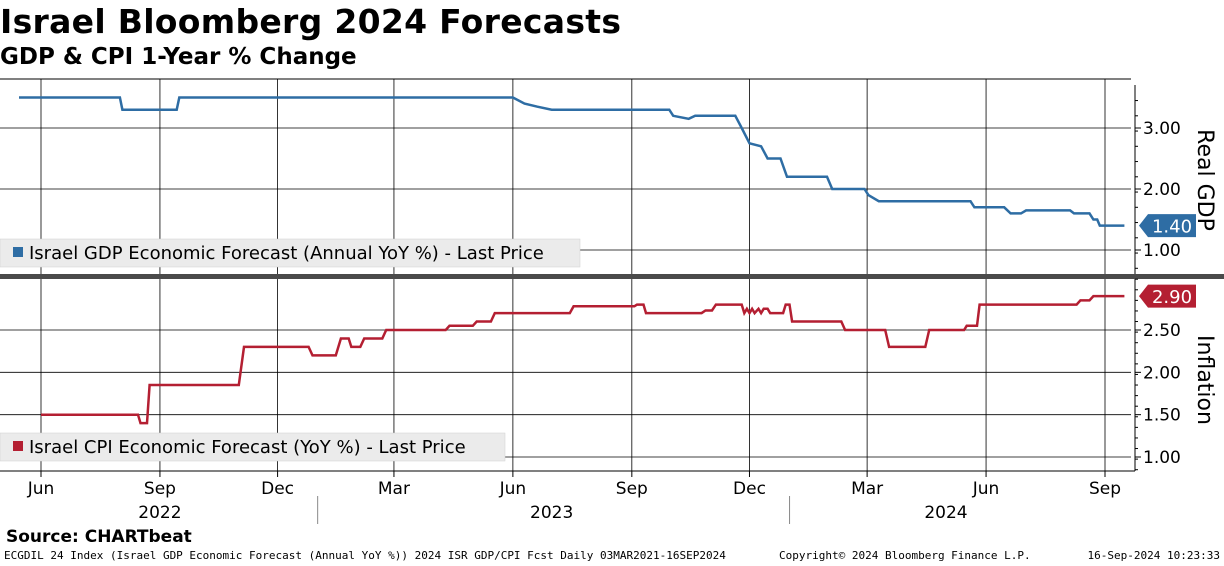 This screenshot has width=1224, height=566. What do you see at coordinates (311, 21) in the screenshot?
I see `chart-title: Israel Bloomberg 2024 Forecasts` at bounding box center [311, 21].